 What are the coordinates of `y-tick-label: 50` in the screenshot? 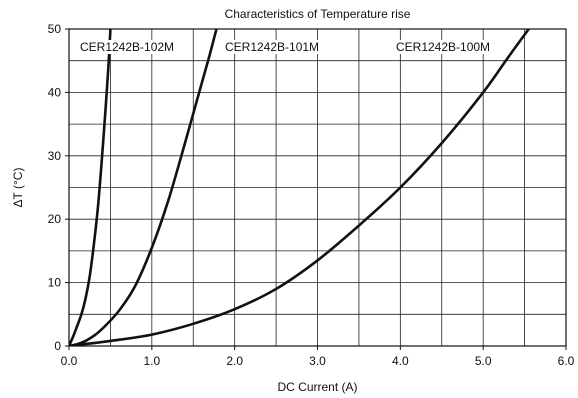 It's located at (55, 29).